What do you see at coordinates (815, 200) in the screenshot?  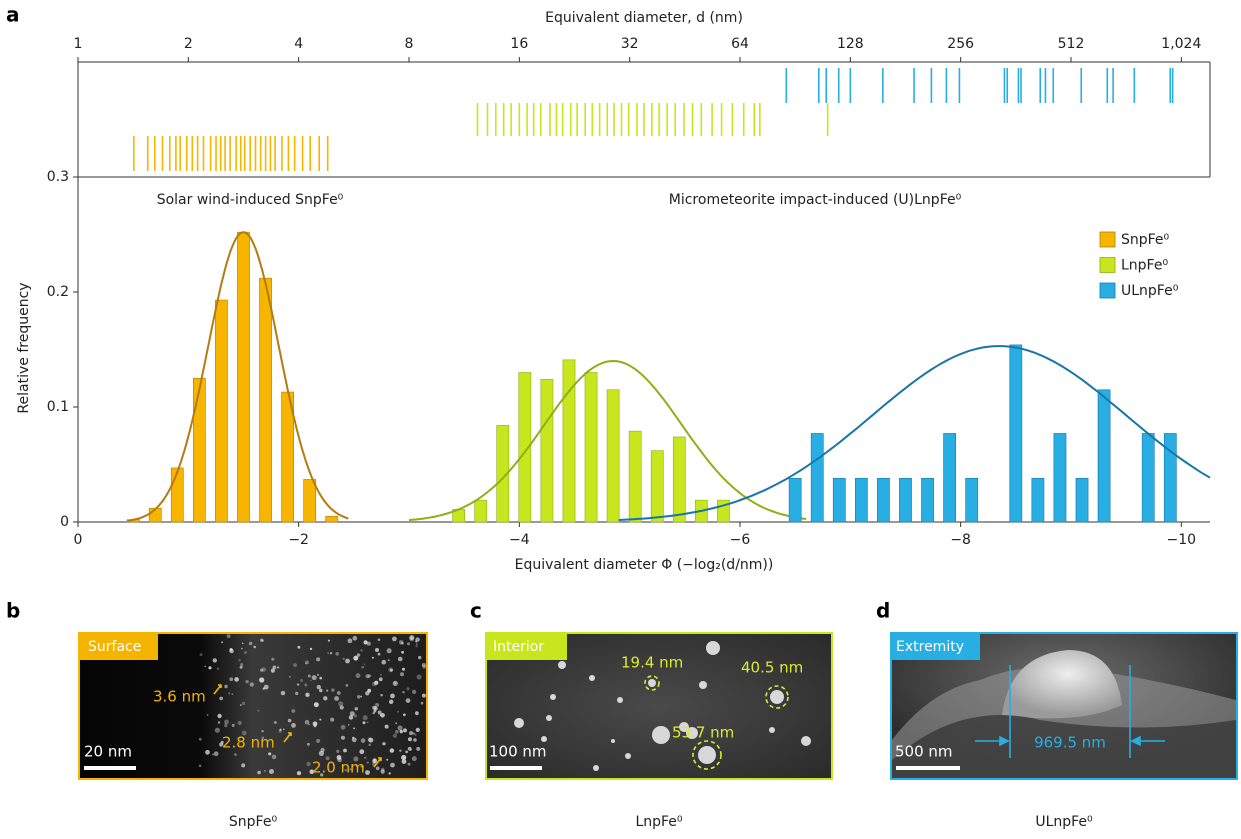 I see `annotation: Micrometeorite impact-induced (U)LnpFe⁰` at bounding box center [815, 200].